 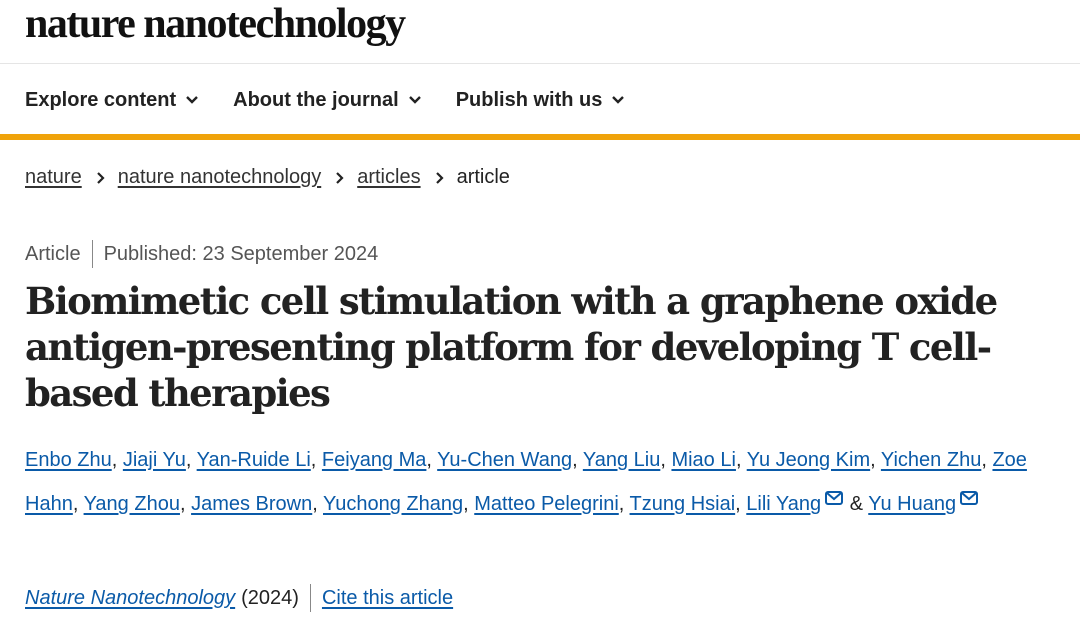 What do you see at coordinates (808, 460) in the screenshot?
I see `author-link: Yu Jeong Kim` at bounding box center [808, 460].